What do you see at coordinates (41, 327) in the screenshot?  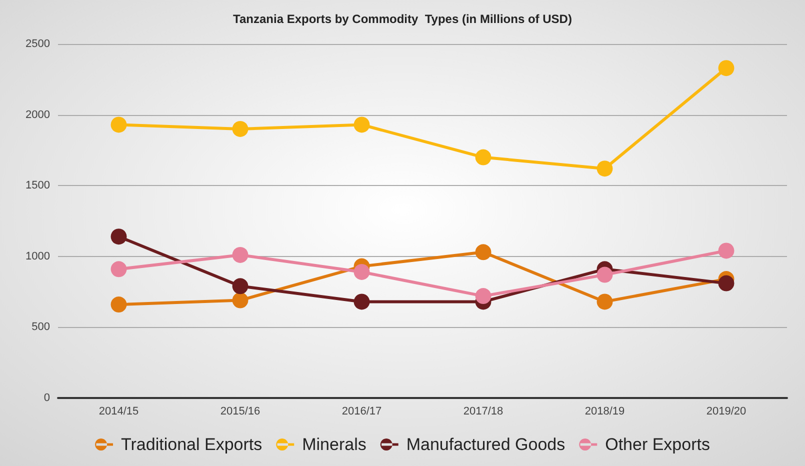 I see `y-tick-label: 500` at bounding box center [41, 327].